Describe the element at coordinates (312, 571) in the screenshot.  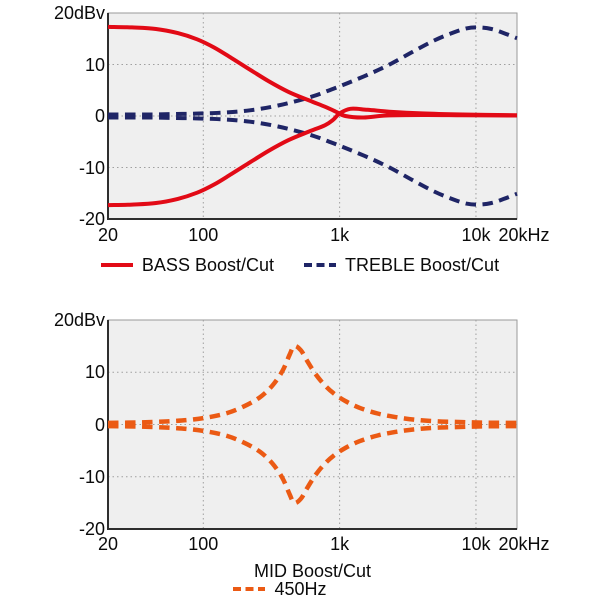
I see `mid-chart-title: MID Boost/Cut` at that location.